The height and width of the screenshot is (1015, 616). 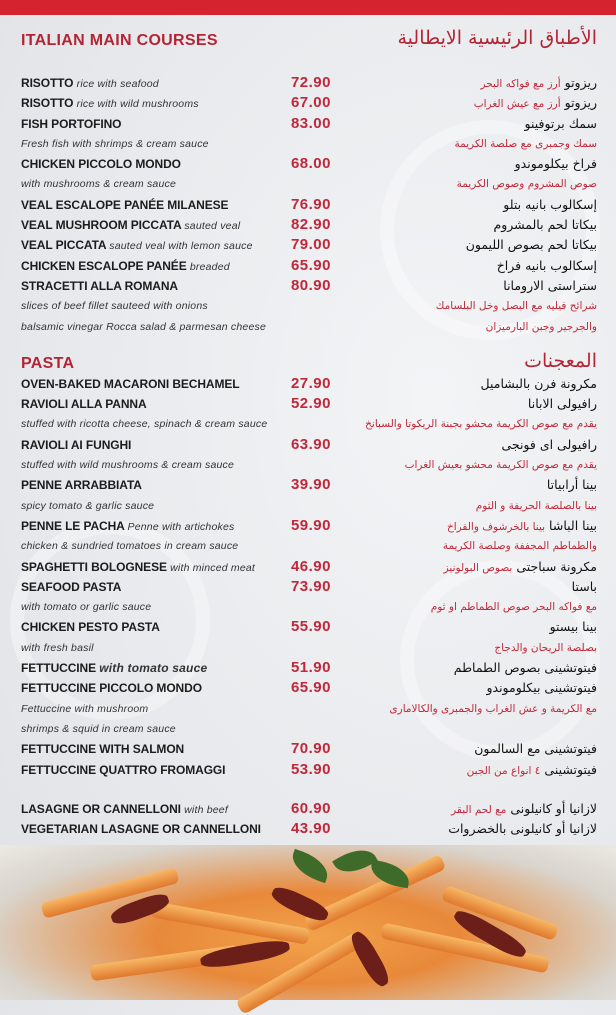 I want to click on item-name-en: FETTUCCINE WITH SALMON, so click(x=103, y=749).